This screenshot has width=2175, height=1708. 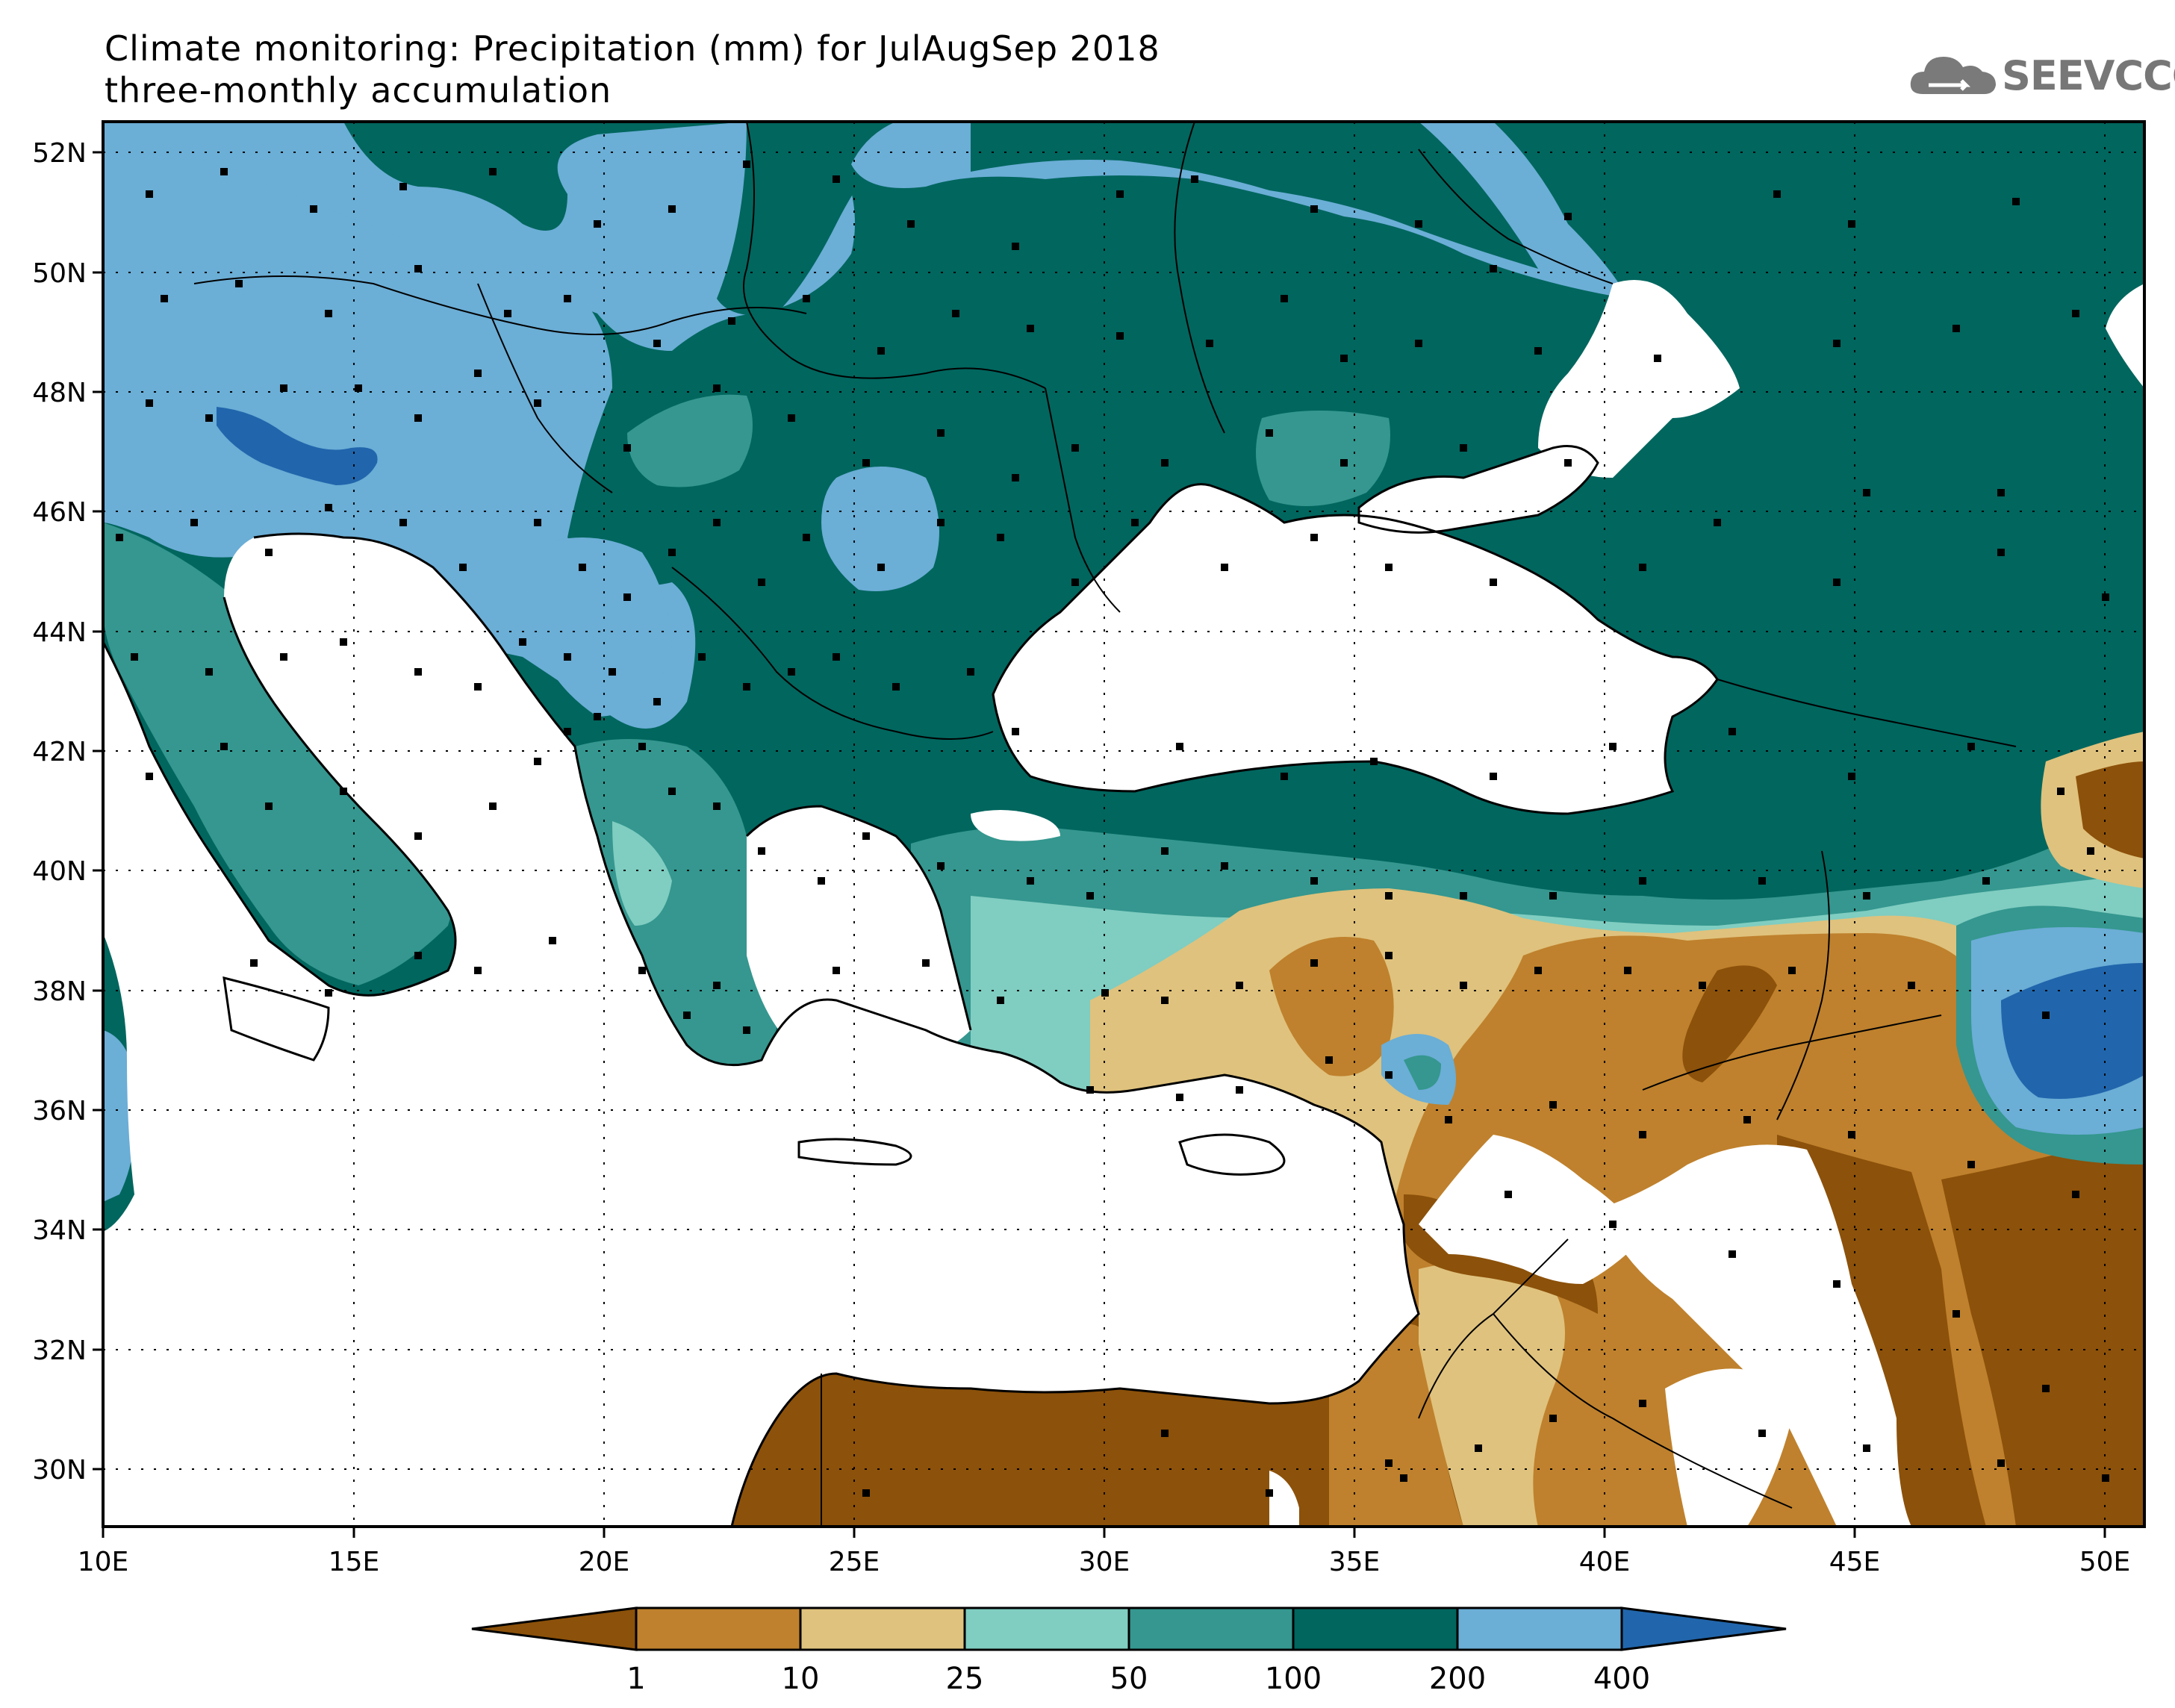 I want to click on lat-label: 46N, so click(x=59, y=512).